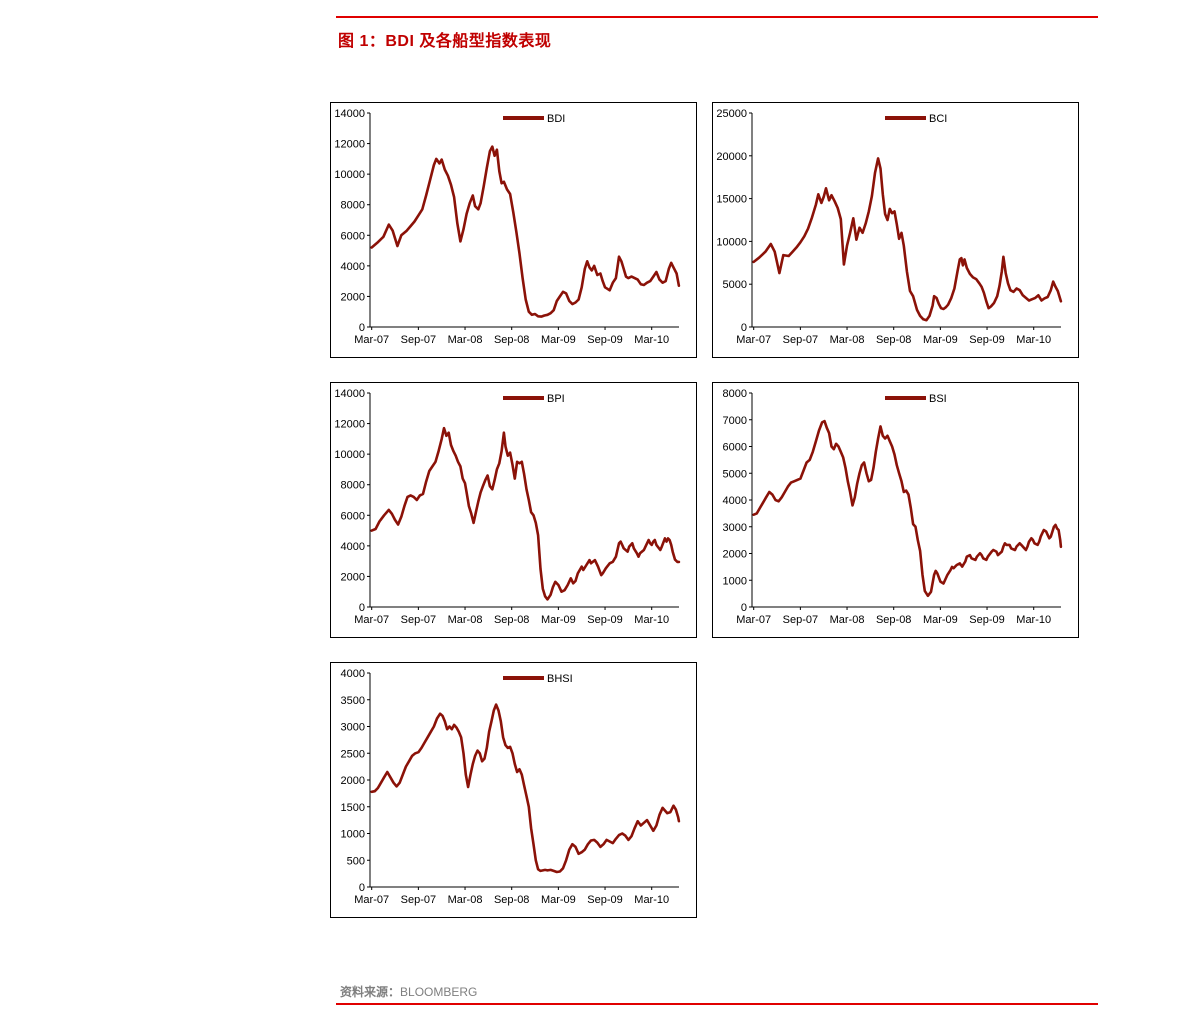 Image resolution: width=1191 pixels, height=1020 pixels. What do you see at coordinates (907, 508) in the screenshot?
I see `series-line-bsi` at bounding box center [907, 508].